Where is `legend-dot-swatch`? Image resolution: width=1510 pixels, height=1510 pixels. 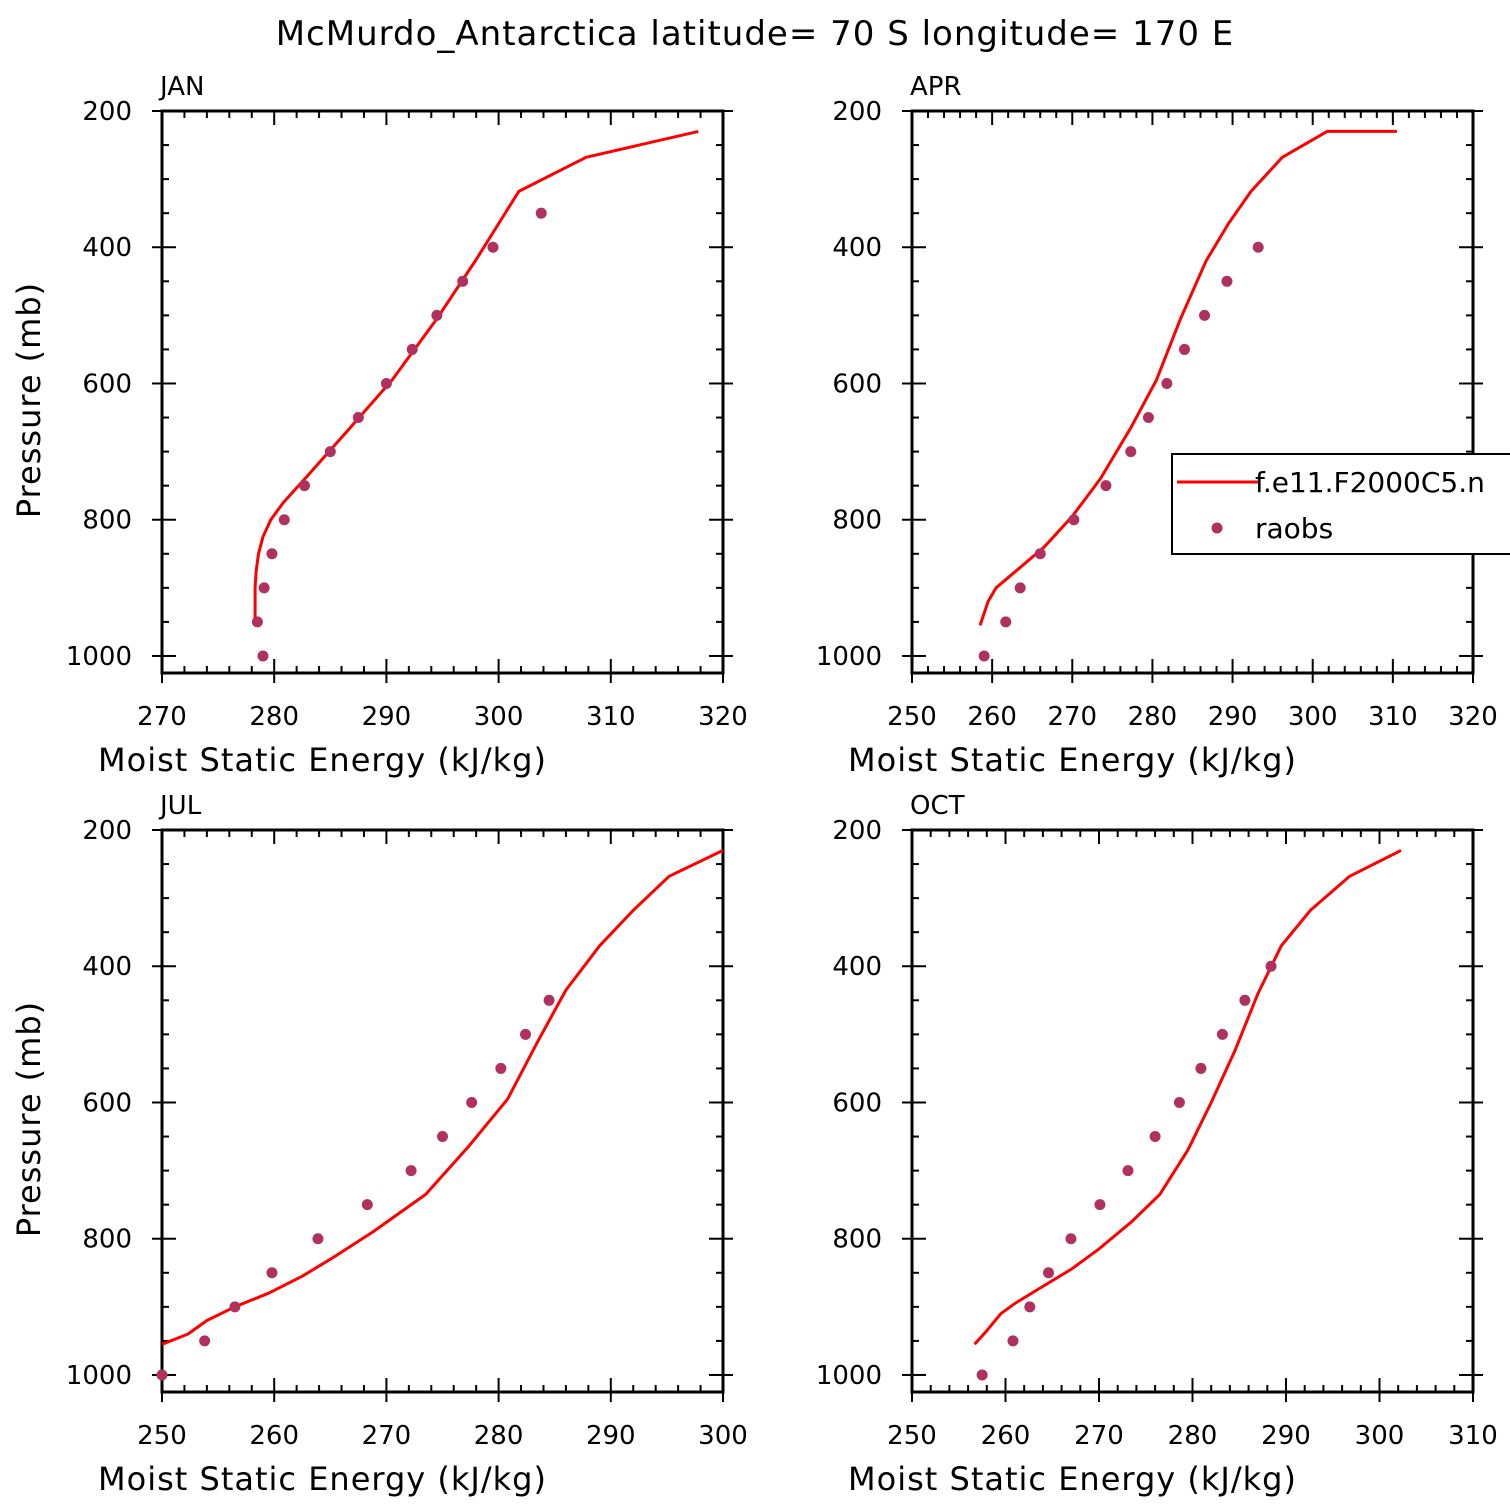 legend-dot-swatch is located at coordinates (1217, 528).